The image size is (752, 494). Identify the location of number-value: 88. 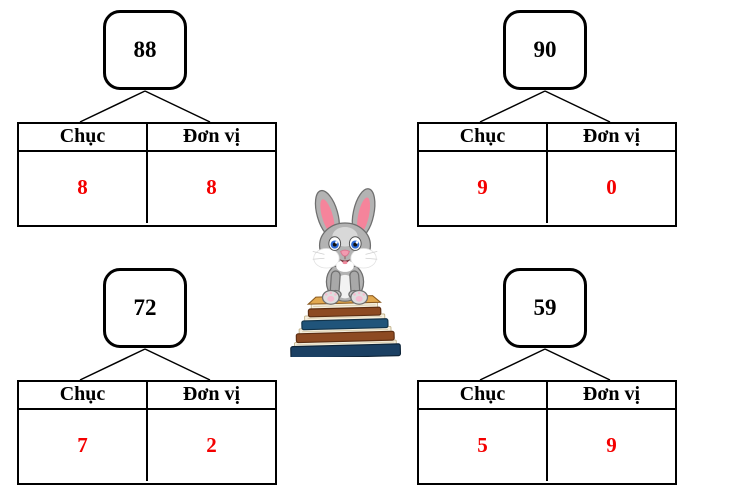
(145, 49).